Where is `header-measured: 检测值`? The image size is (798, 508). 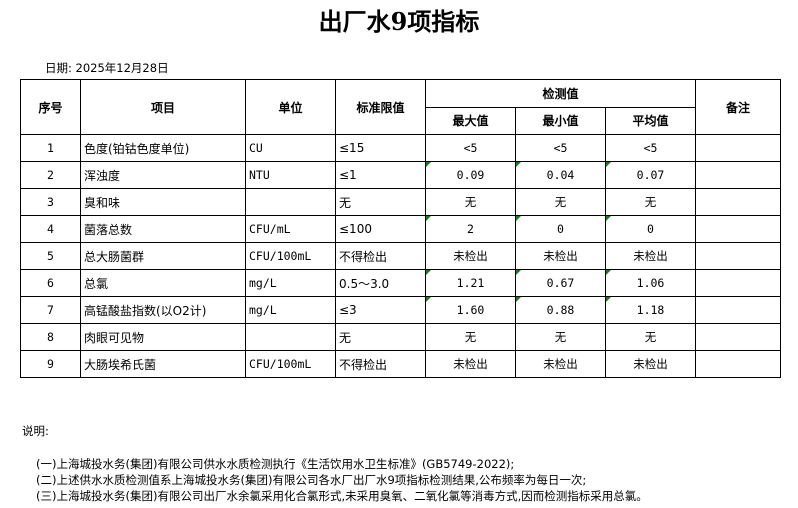 header-measured: 检测值 is located at coordinates (560, 93).